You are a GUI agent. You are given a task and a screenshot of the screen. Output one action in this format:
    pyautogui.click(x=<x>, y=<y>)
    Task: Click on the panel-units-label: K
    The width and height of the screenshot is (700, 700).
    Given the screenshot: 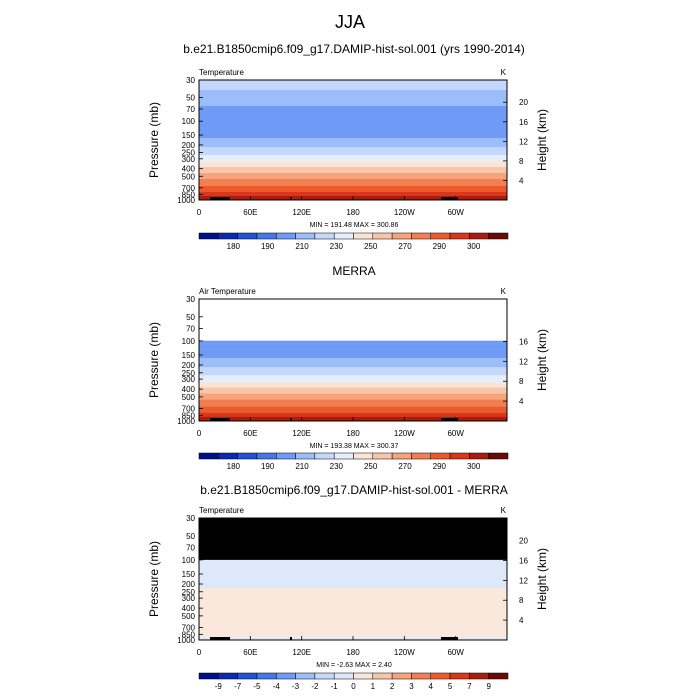 What is the action you would take?
    pyautogui.click(x=504, y=510)
    